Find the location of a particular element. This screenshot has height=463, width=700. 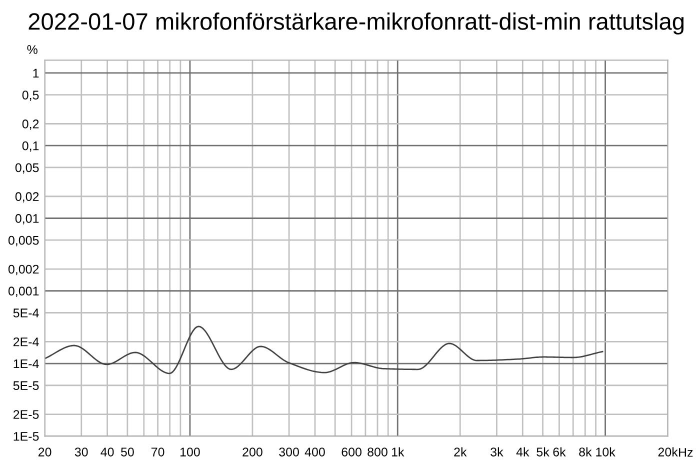

x-tick-label: 3k is located at coordinates (497, 451).